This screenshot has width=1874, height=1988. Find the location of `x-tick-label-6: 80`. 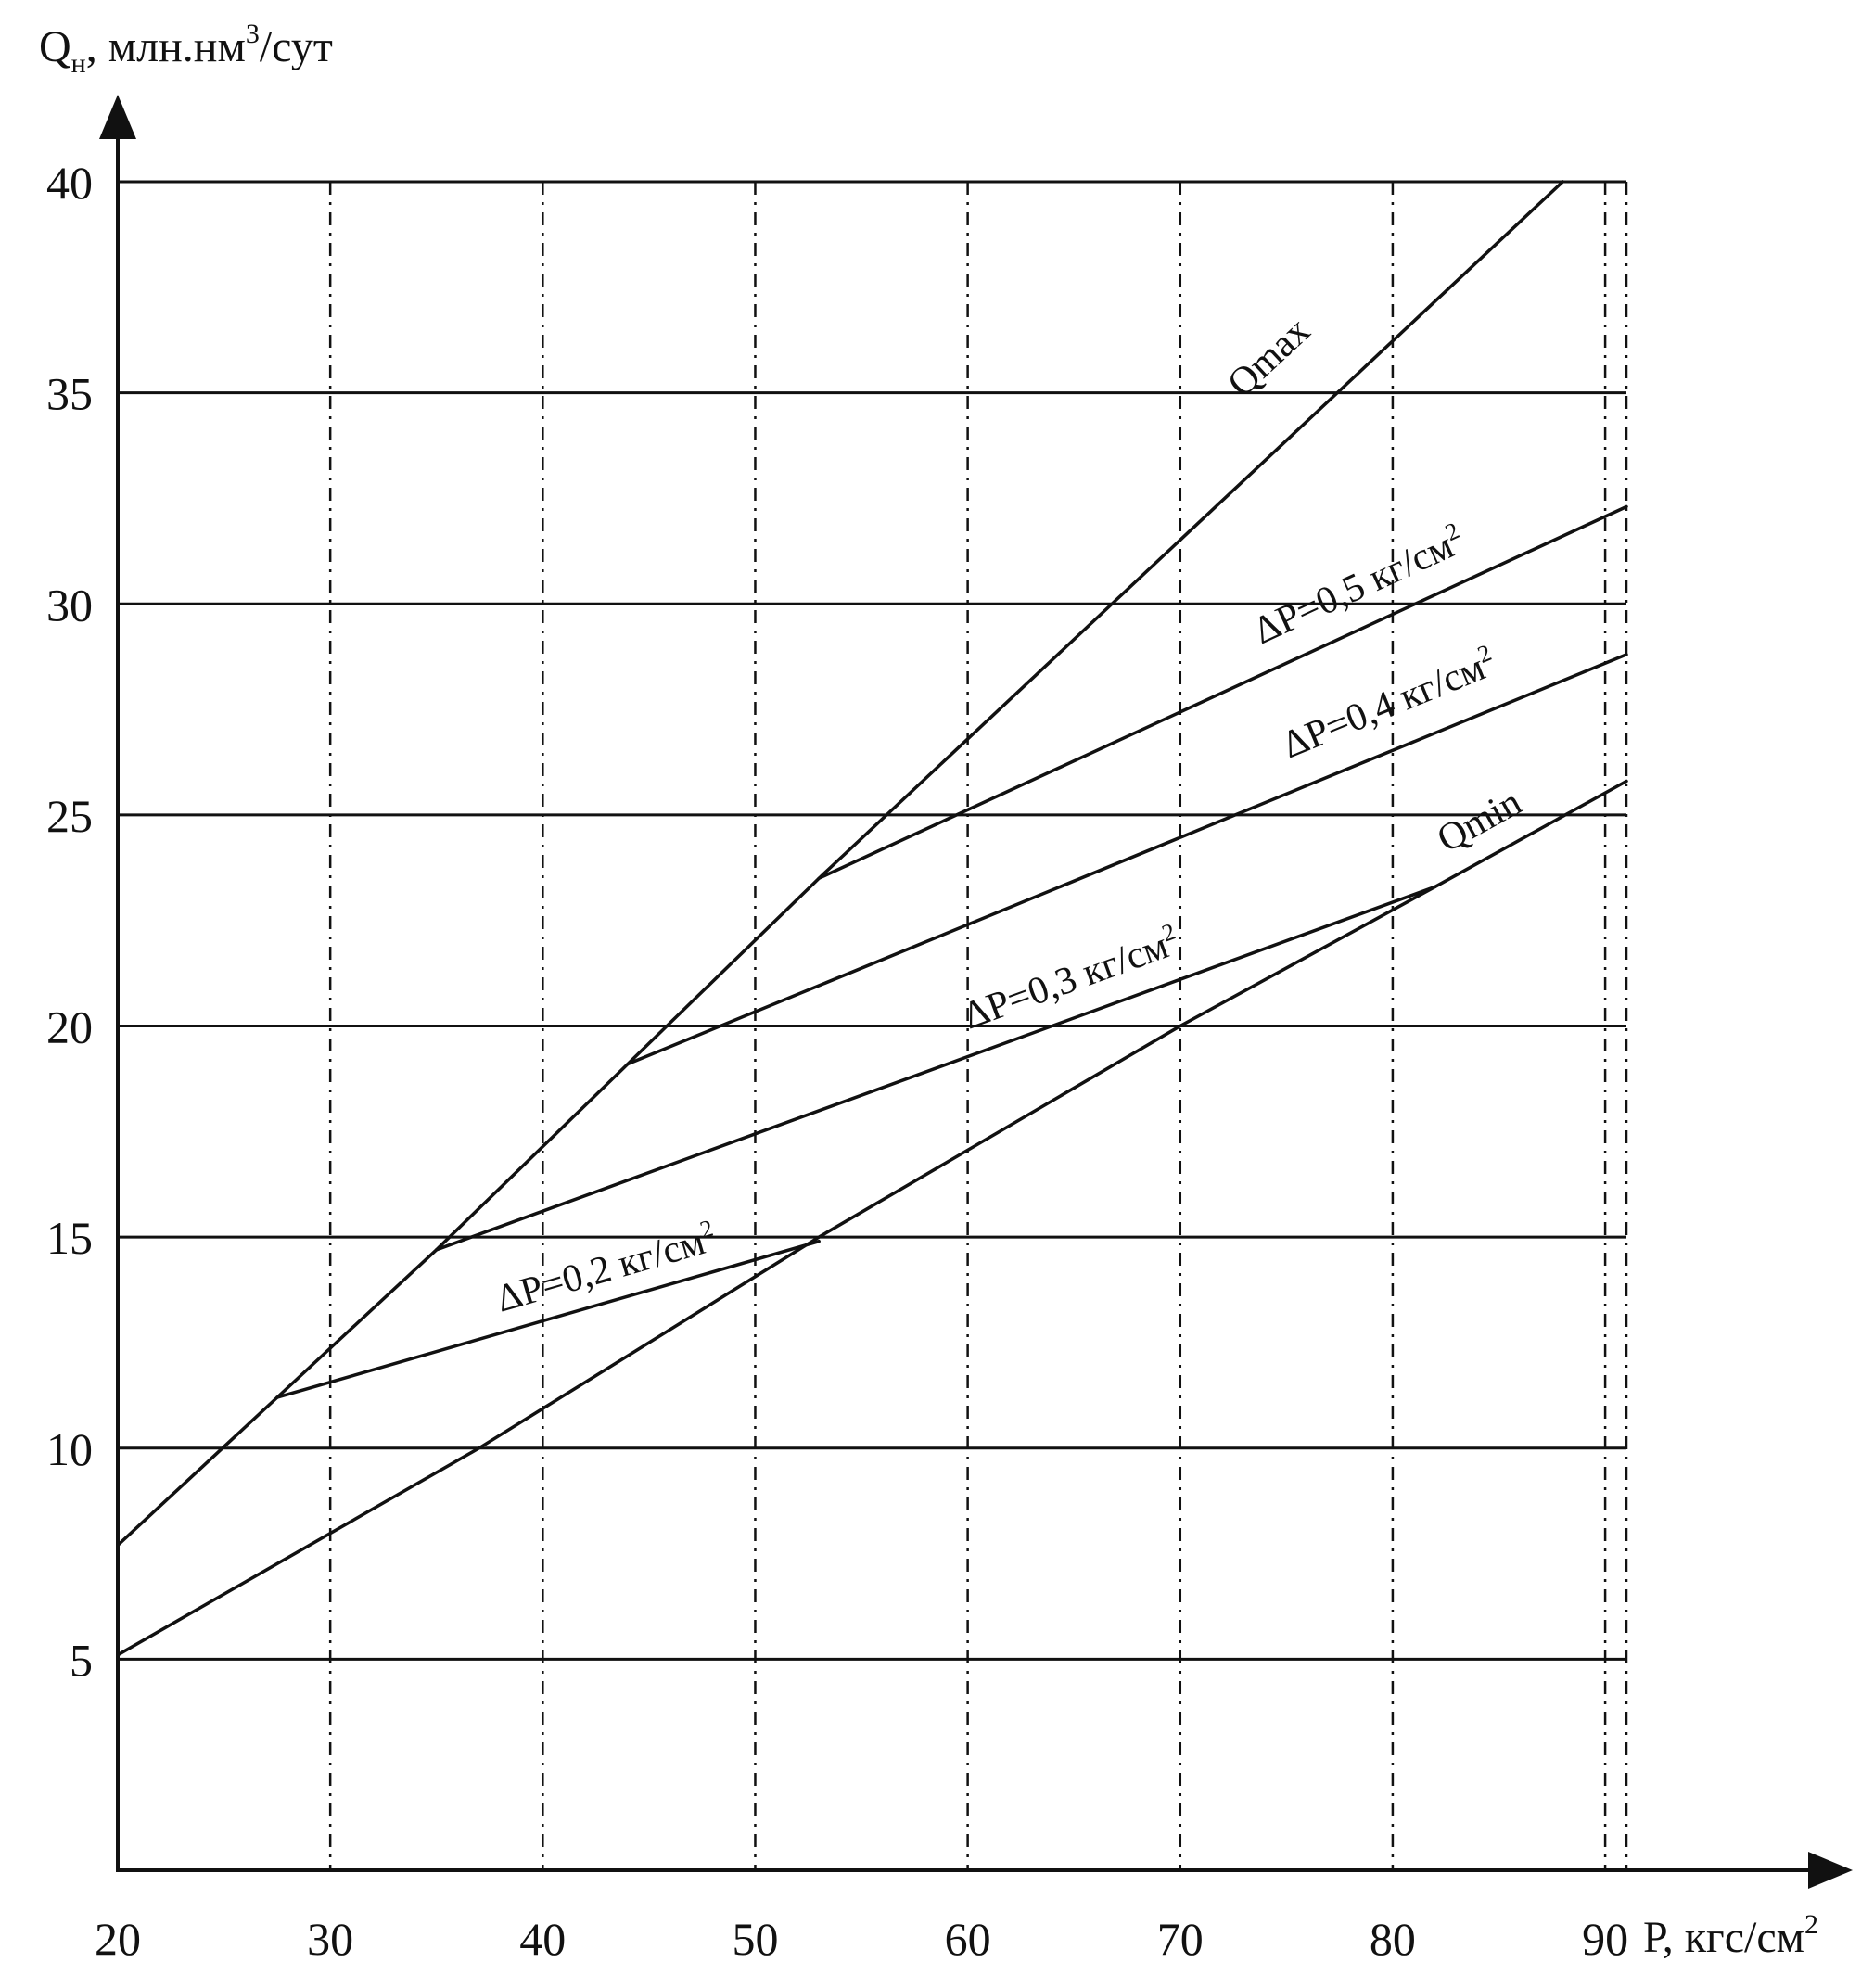

x-tick-label-6: 80 is located at coordinates (1393, 1939).